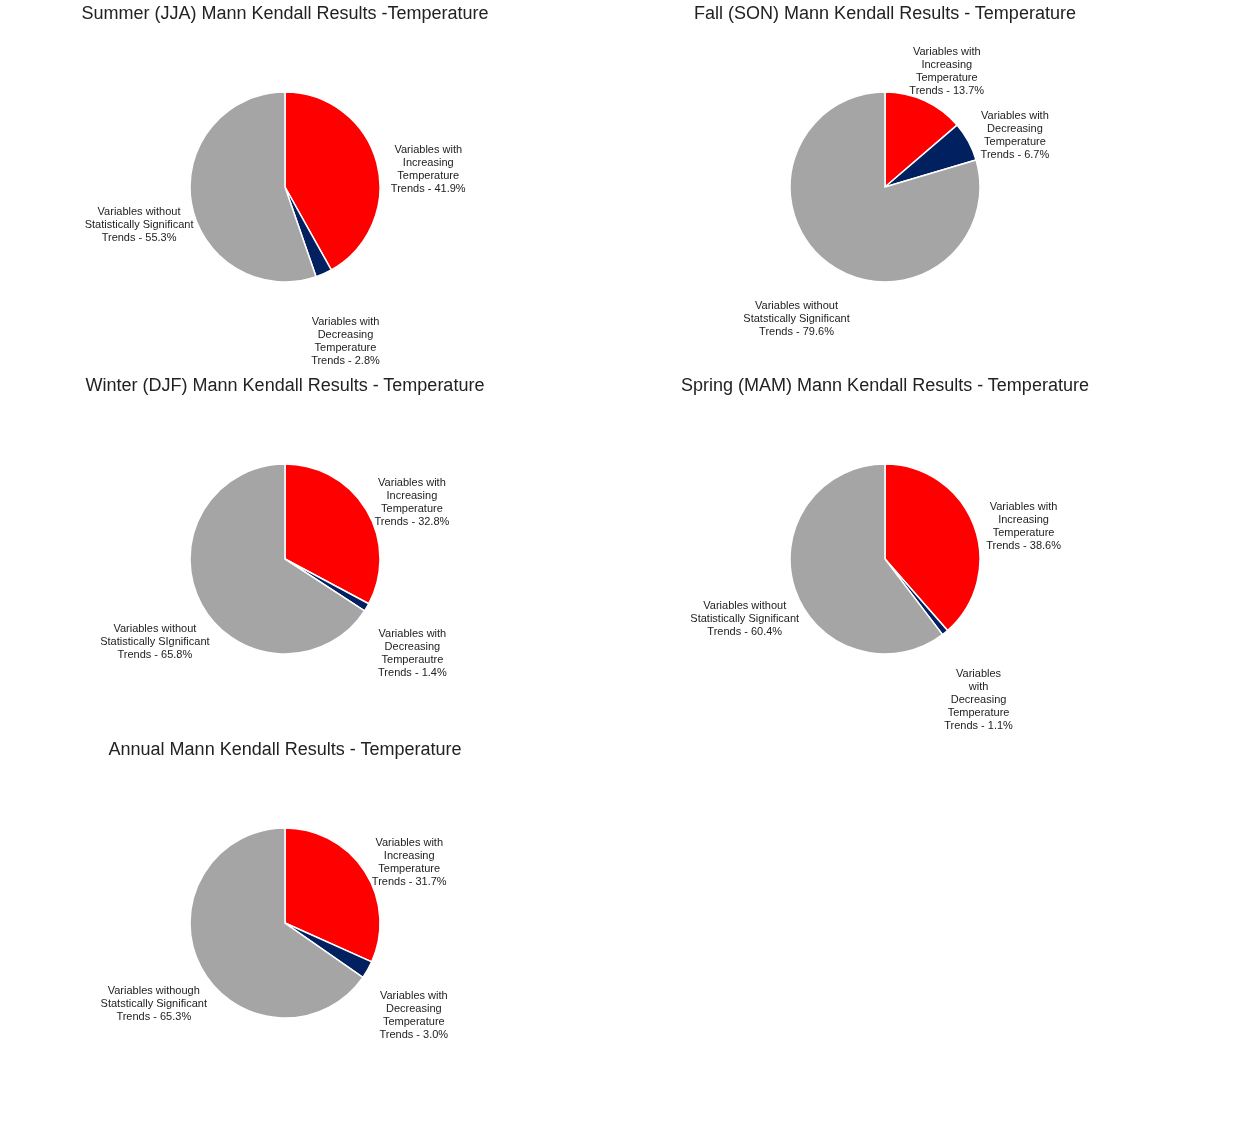 The width and height of the screenshot is (1243, 1139). What do you see at coordinates (414, 1014) in the screenshot?
I see `slice-label: Variables with Decreasing Temperature Trends - 3.0%` at bounding box center [414, 1014].